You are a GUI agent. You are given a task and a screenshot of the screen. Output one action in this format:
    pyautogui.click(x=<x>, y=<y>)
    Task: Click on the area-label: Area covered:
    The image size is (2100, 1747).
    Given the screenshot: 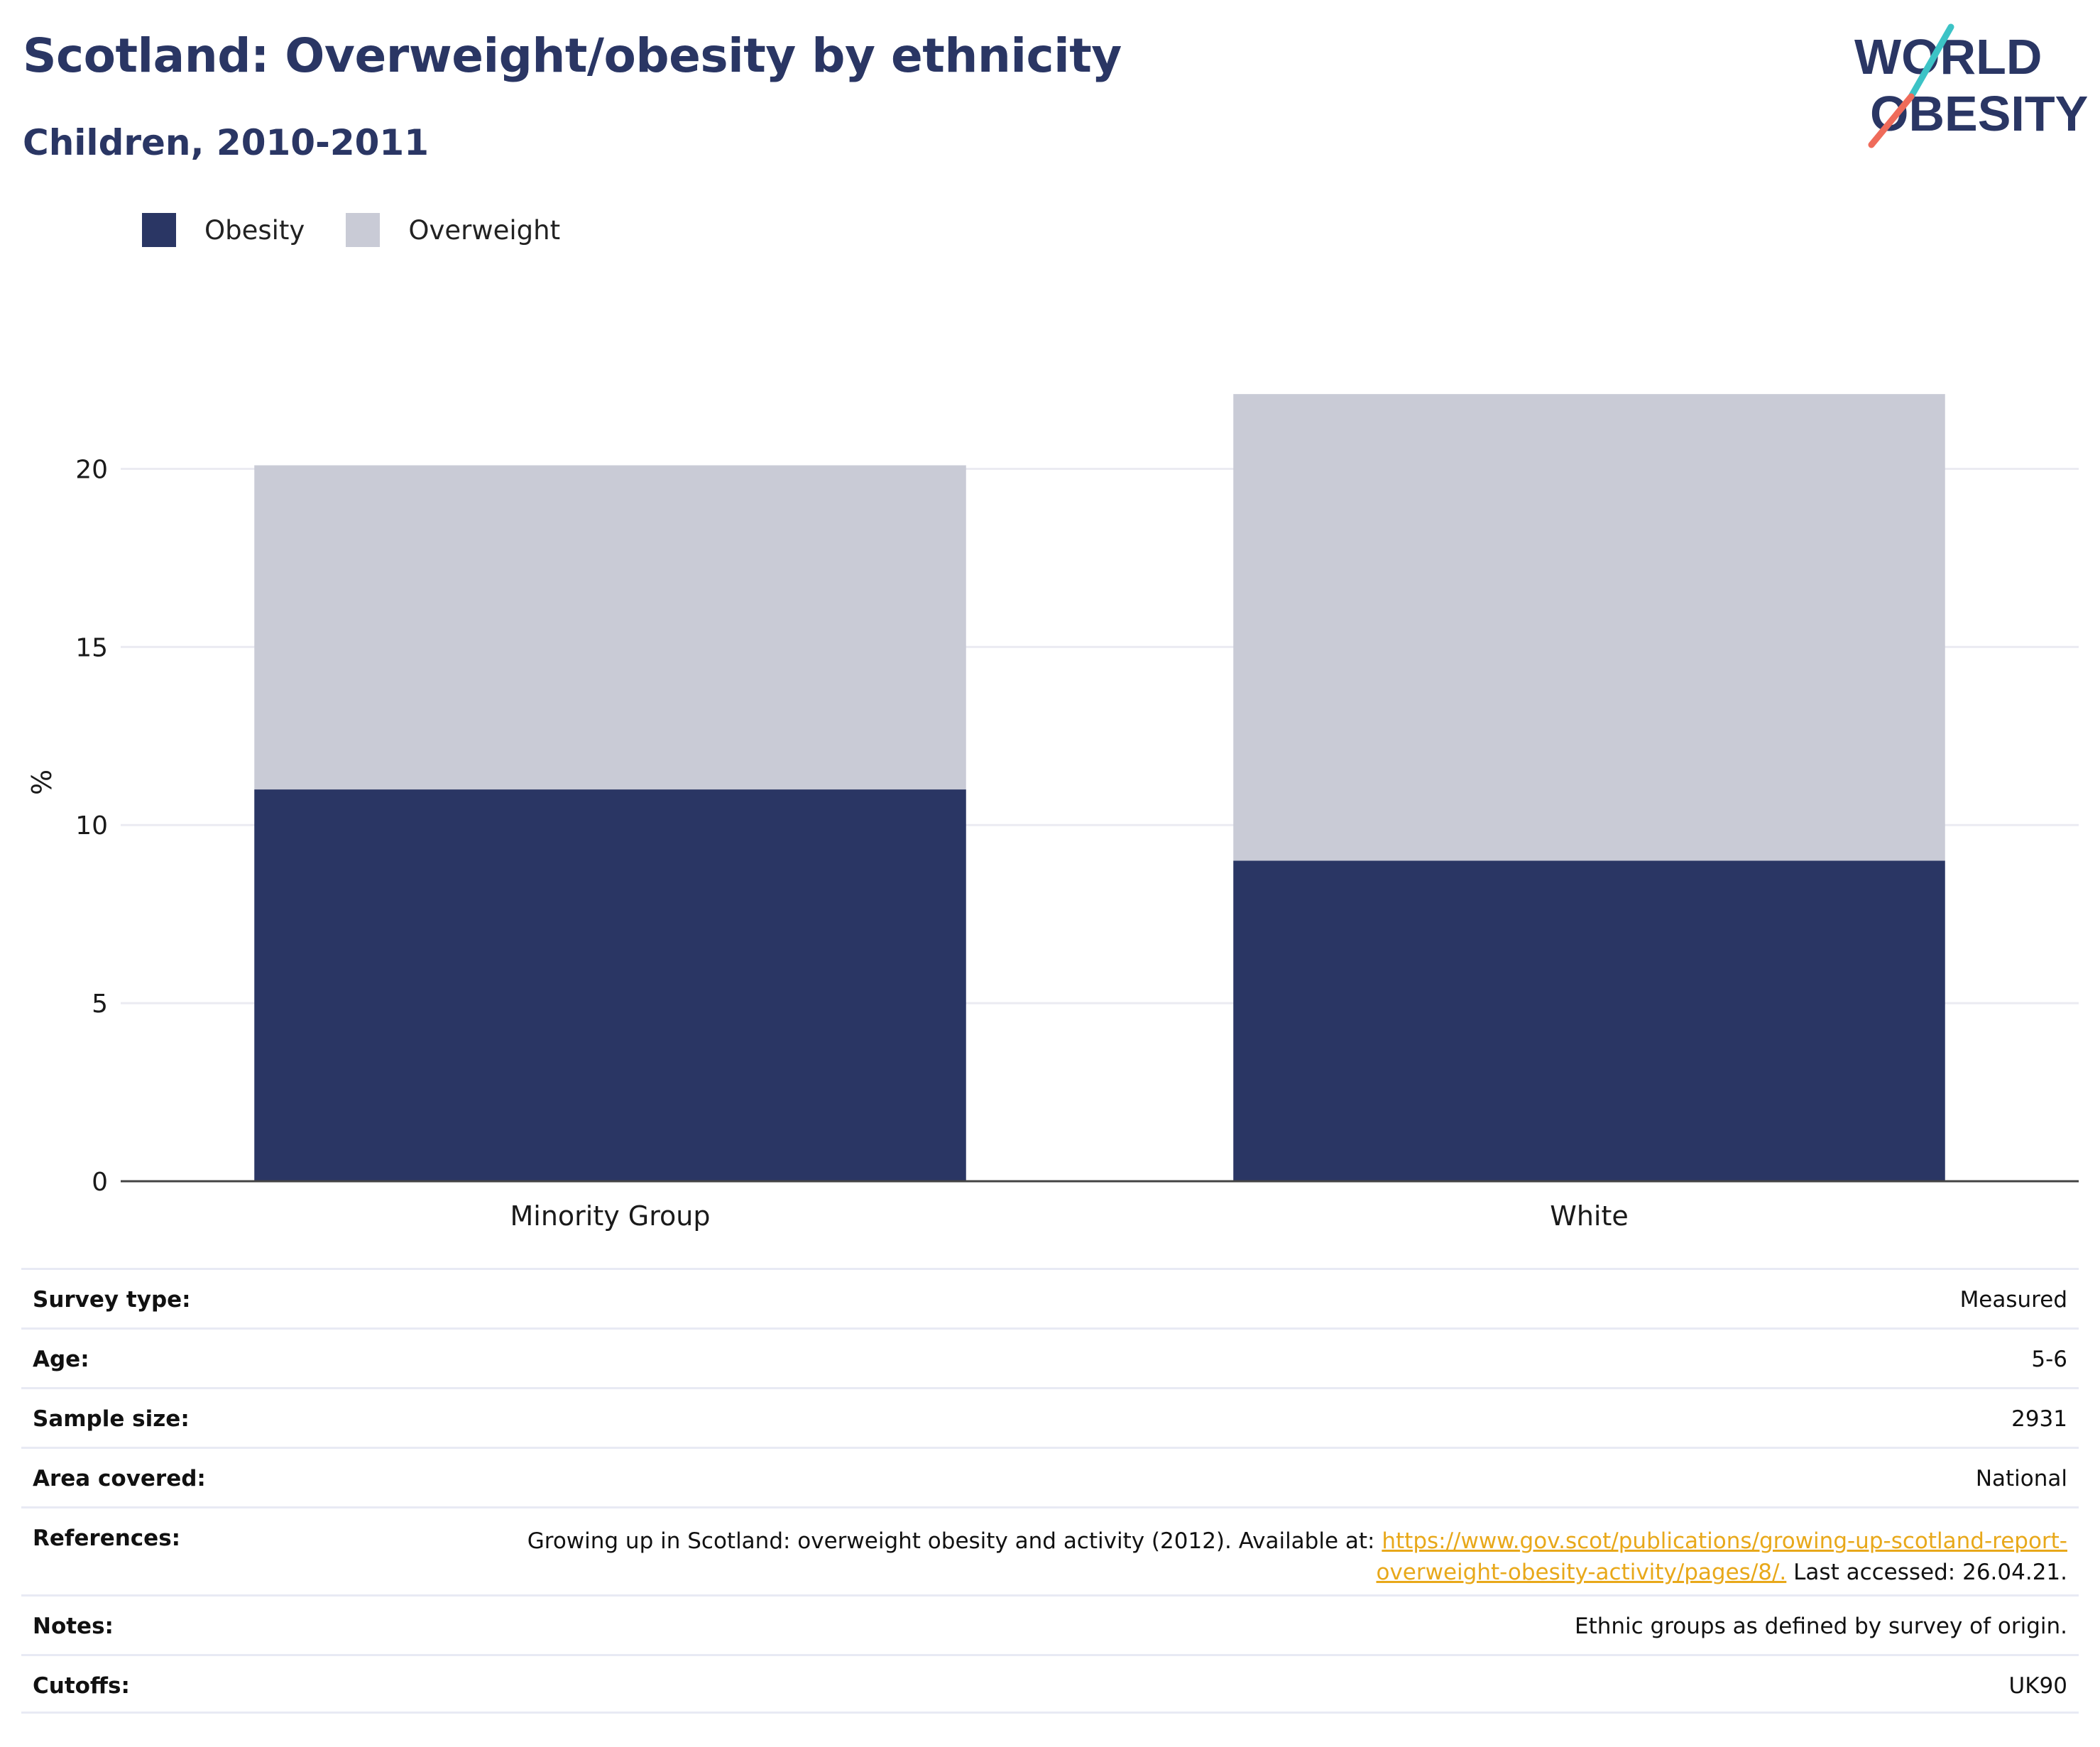 What is the action you would take?
    pyautogui.click(x=119, y=1478)
    